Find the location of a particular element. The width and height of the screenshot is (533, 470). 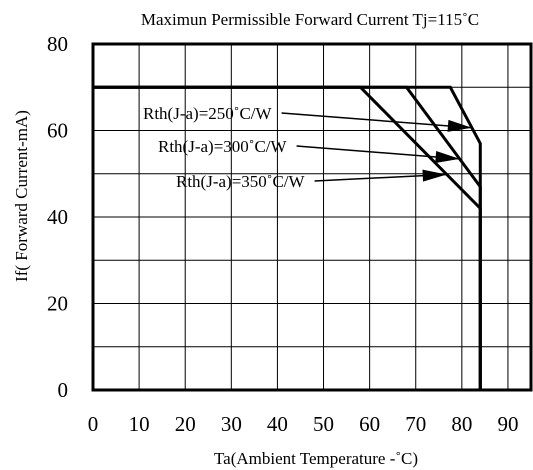

y-tick-label: 40 is located at coordinates (57, 217).